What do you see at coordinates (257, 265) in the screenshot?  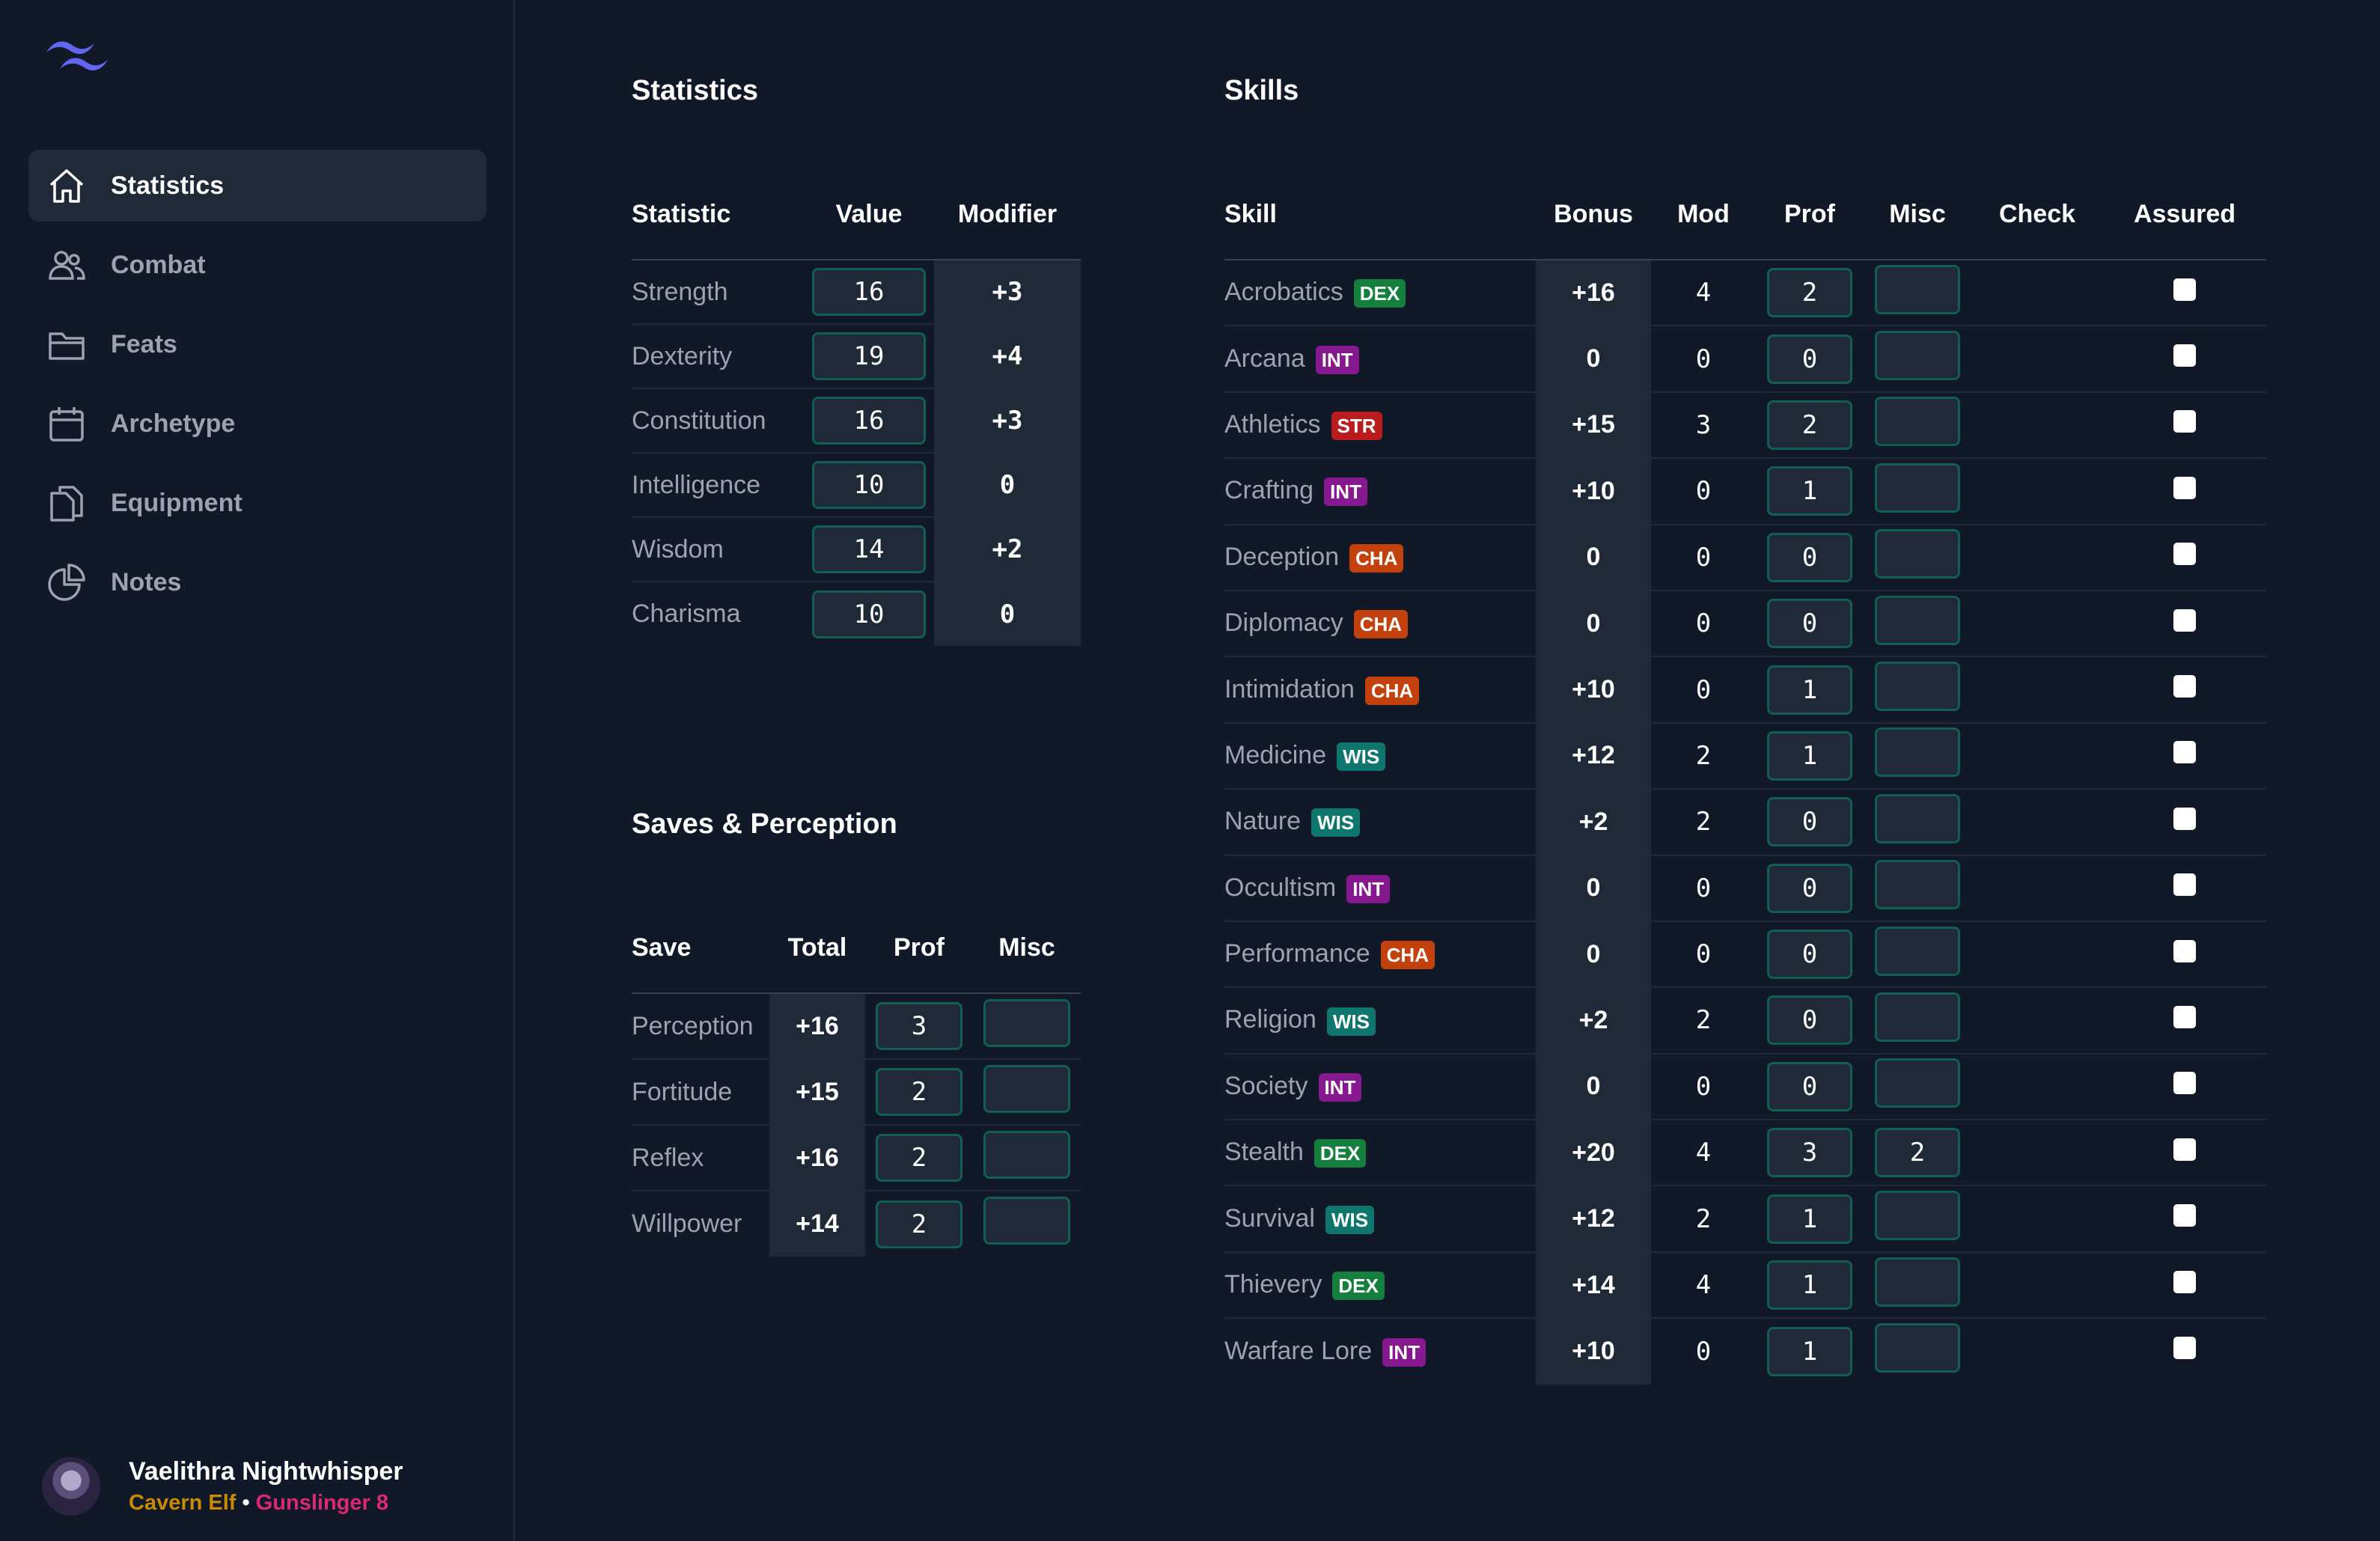 I see `sidebar-item-combat: Combat` at bounding box center [257, 265].